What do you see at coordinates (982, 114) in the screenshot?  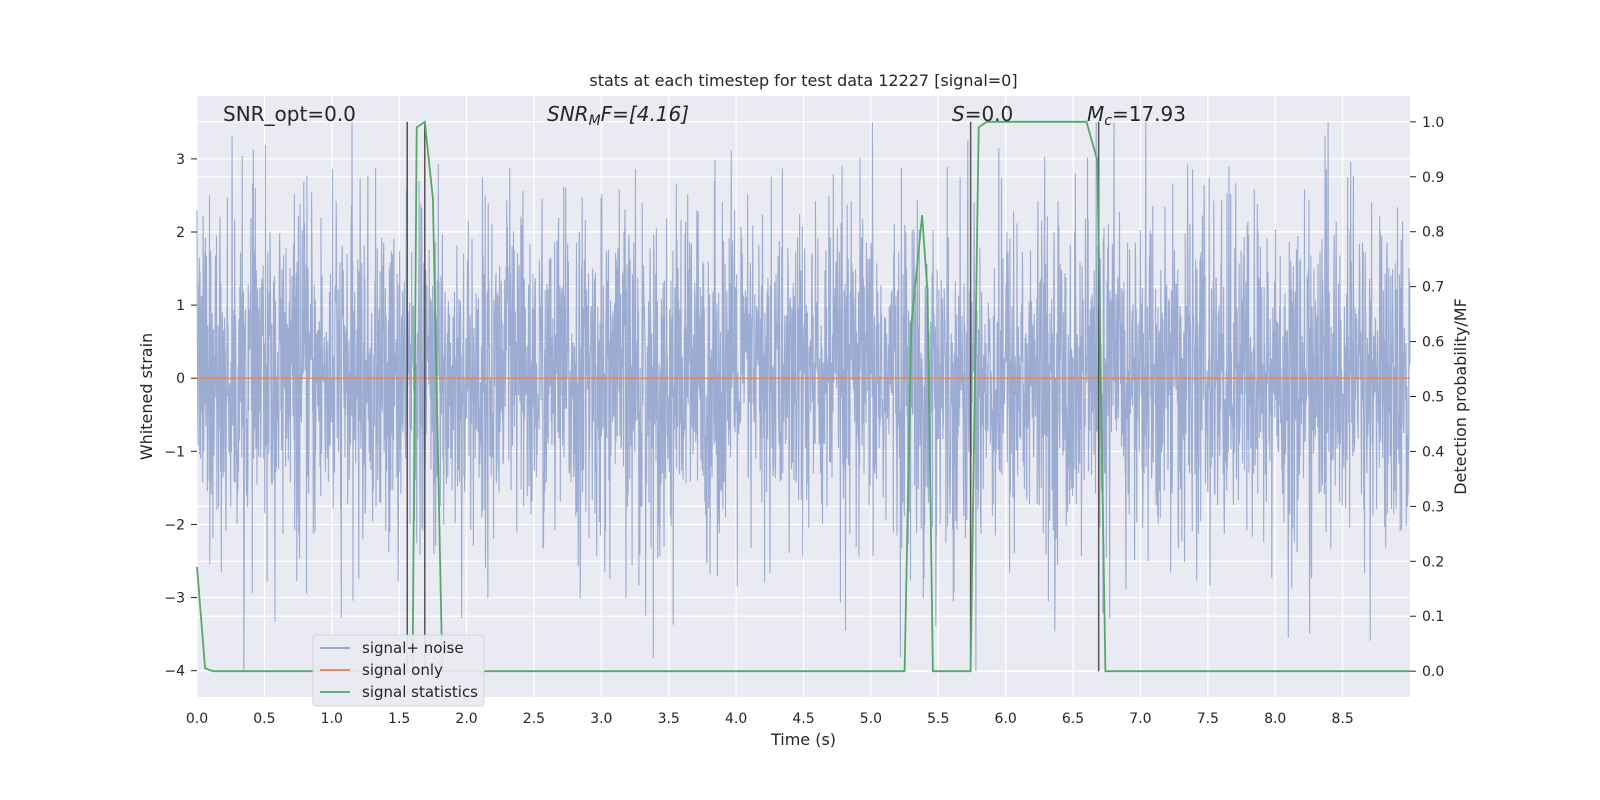 I see `annotation-s-stat: S=0.0` at bounding box center [982, 114].